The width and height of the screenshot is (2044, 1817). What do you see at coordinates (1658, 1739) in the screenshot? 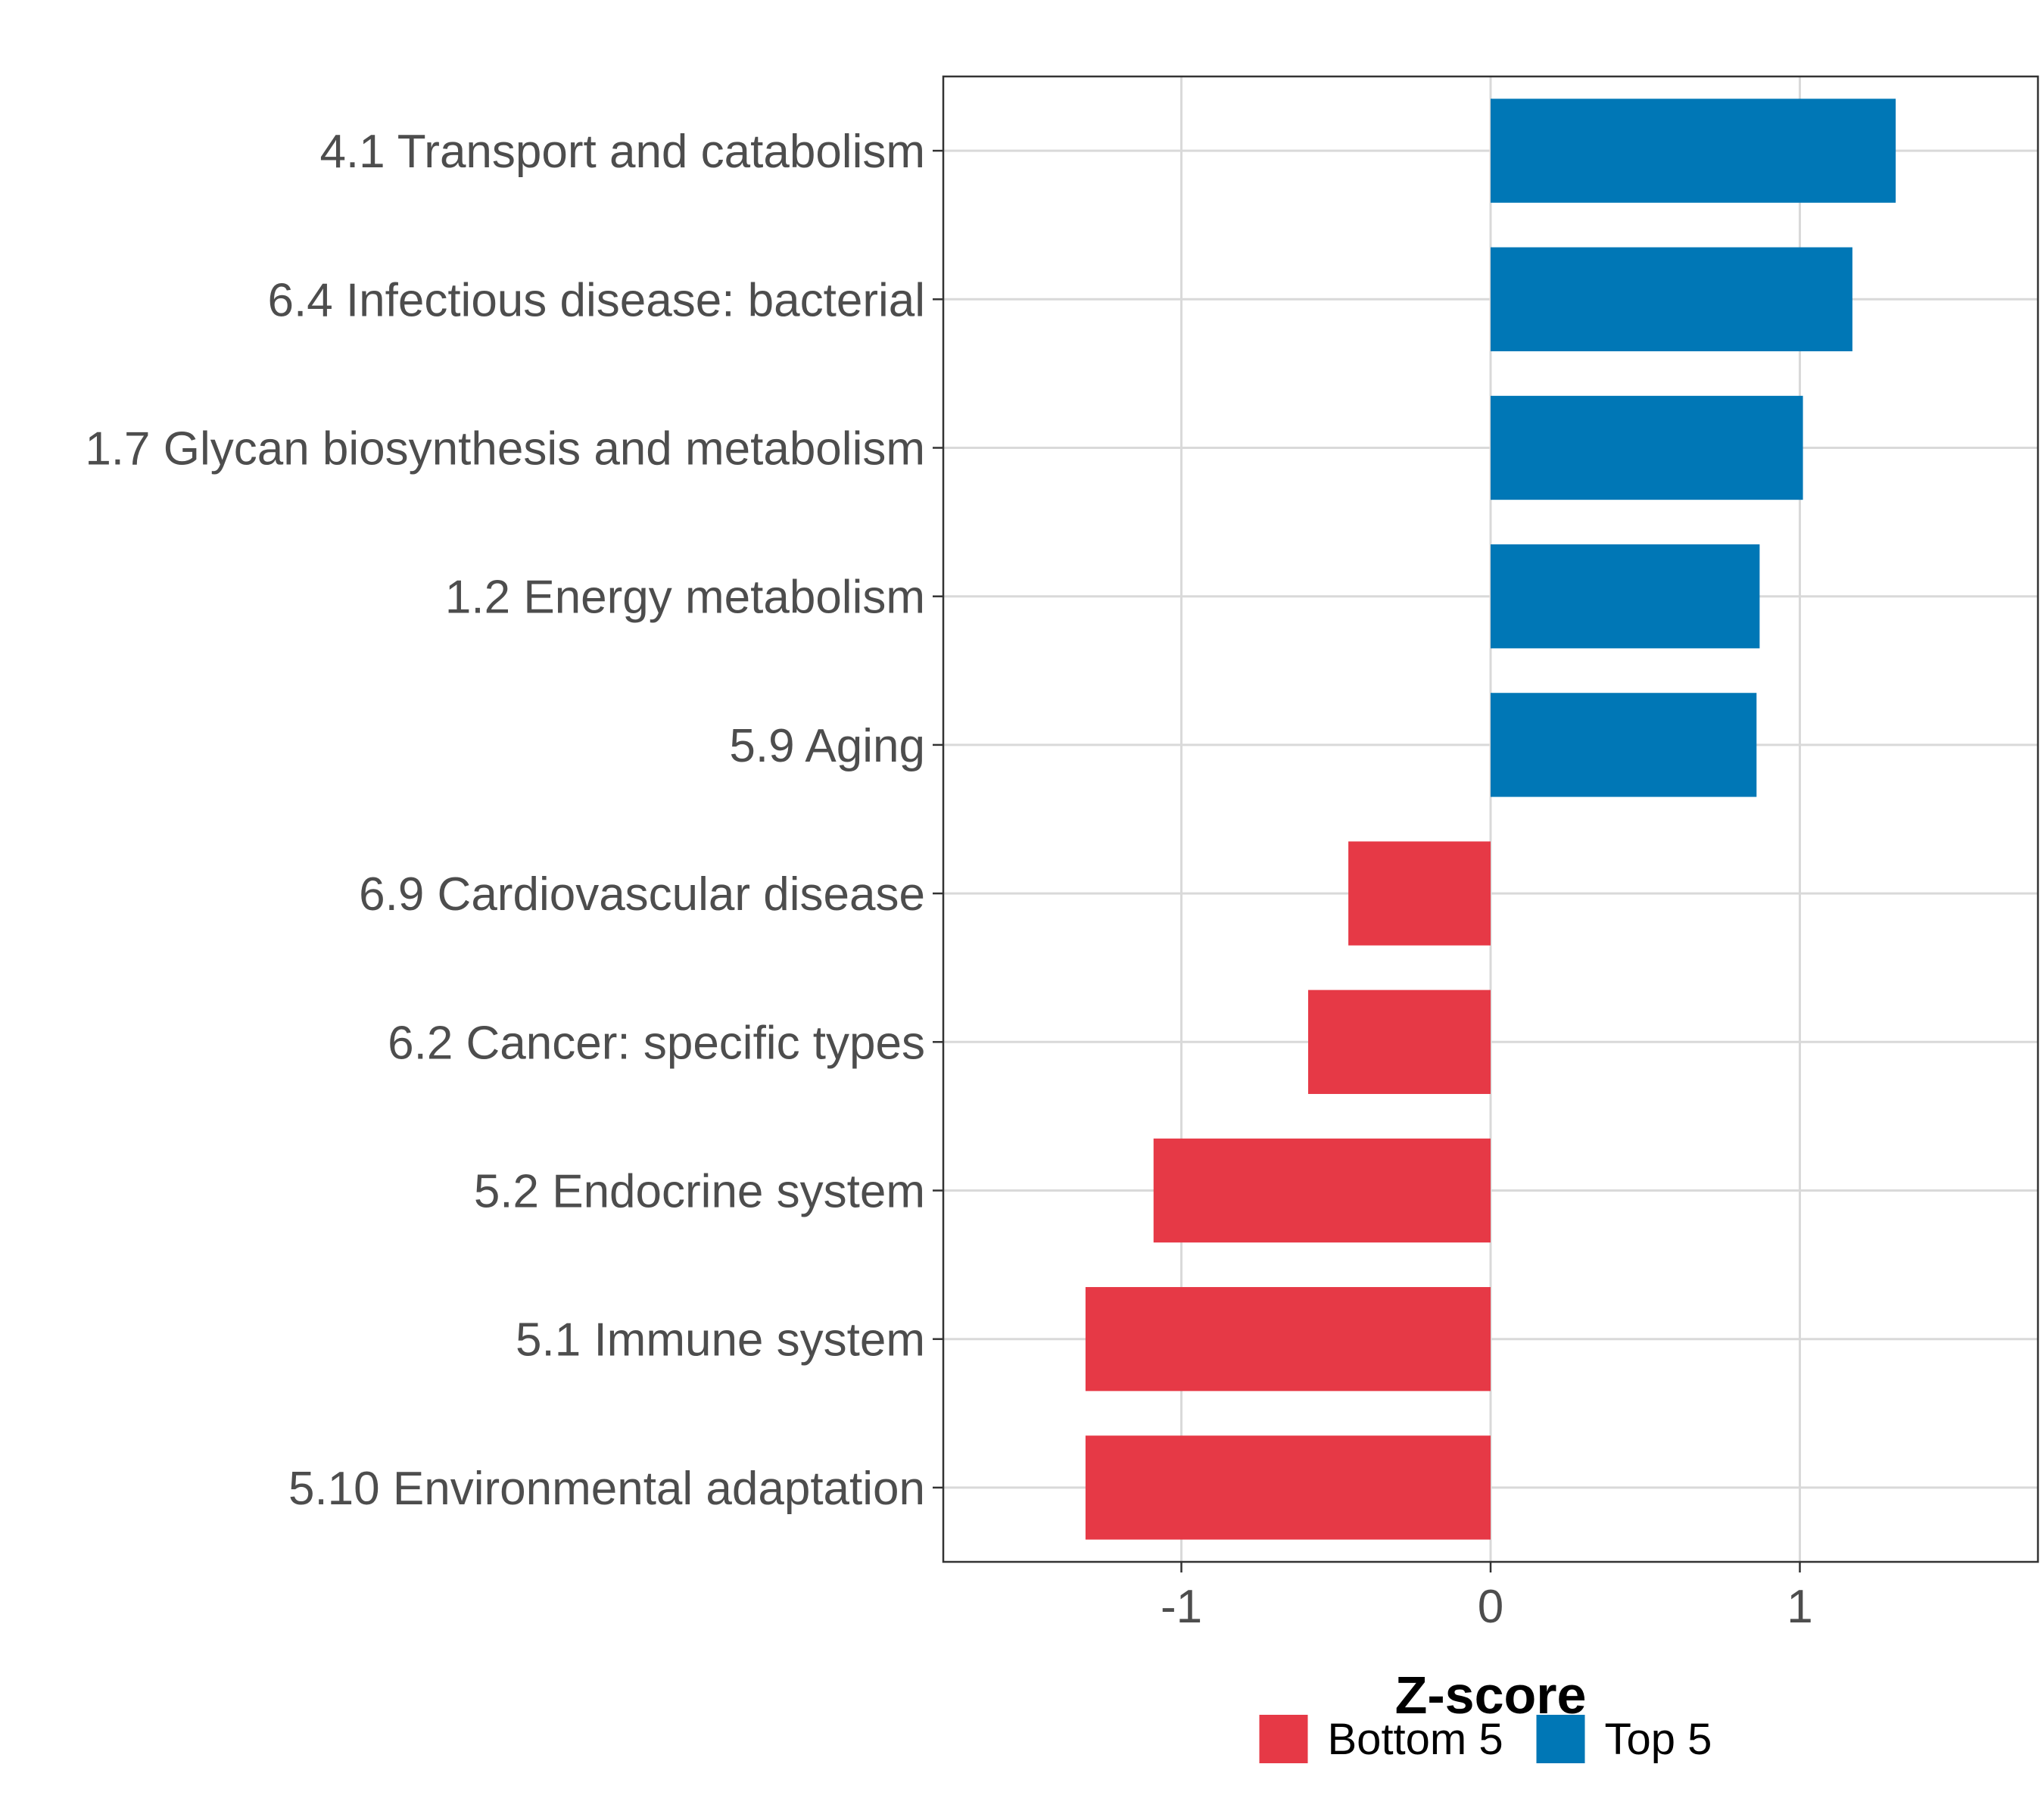
I see `legend-label: Top 5` at bounding box center [1658, 1739].